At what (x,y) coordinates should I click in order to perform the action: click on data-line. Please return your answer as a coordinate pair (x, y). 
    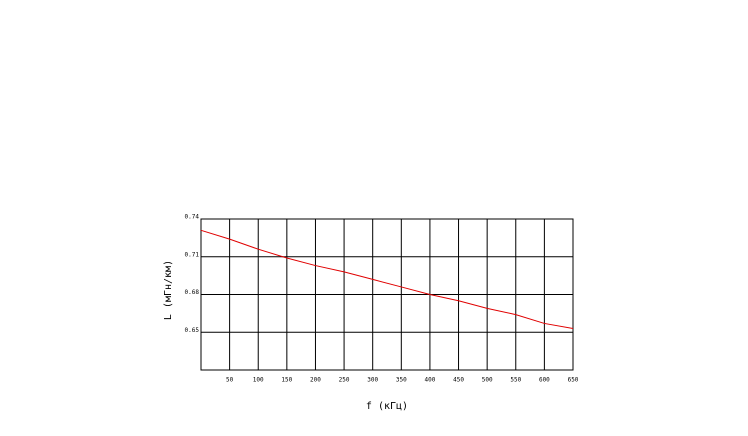
    Looking at the image, I should click on (387, 279).